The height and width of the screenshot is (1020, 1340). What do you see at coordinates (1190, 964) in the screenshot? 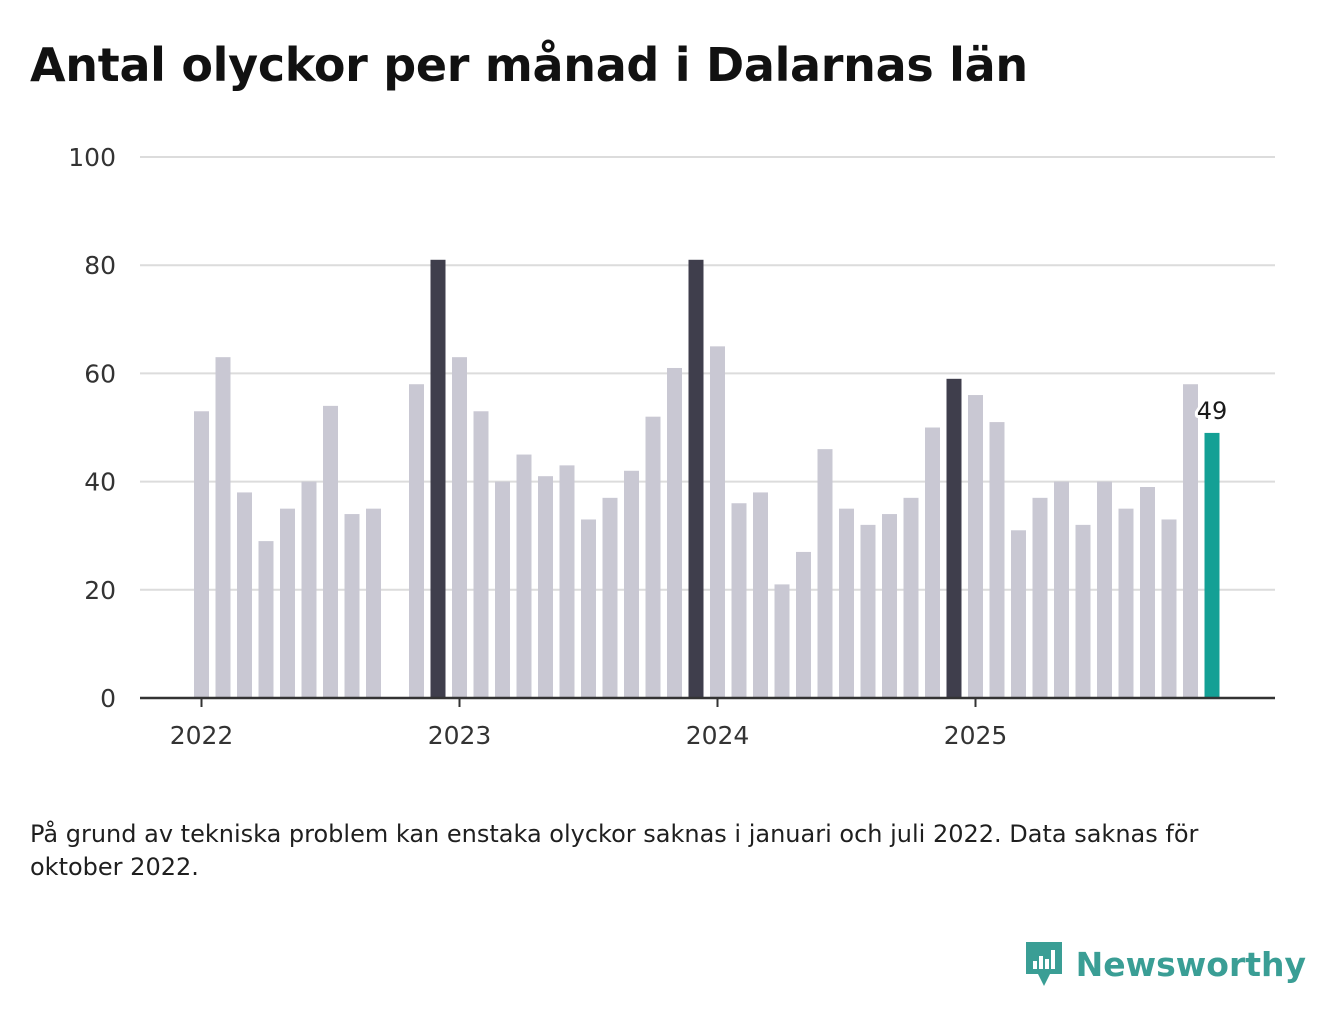
I see `brand-name: Newsworthy` at bounding box center [1190, 964].